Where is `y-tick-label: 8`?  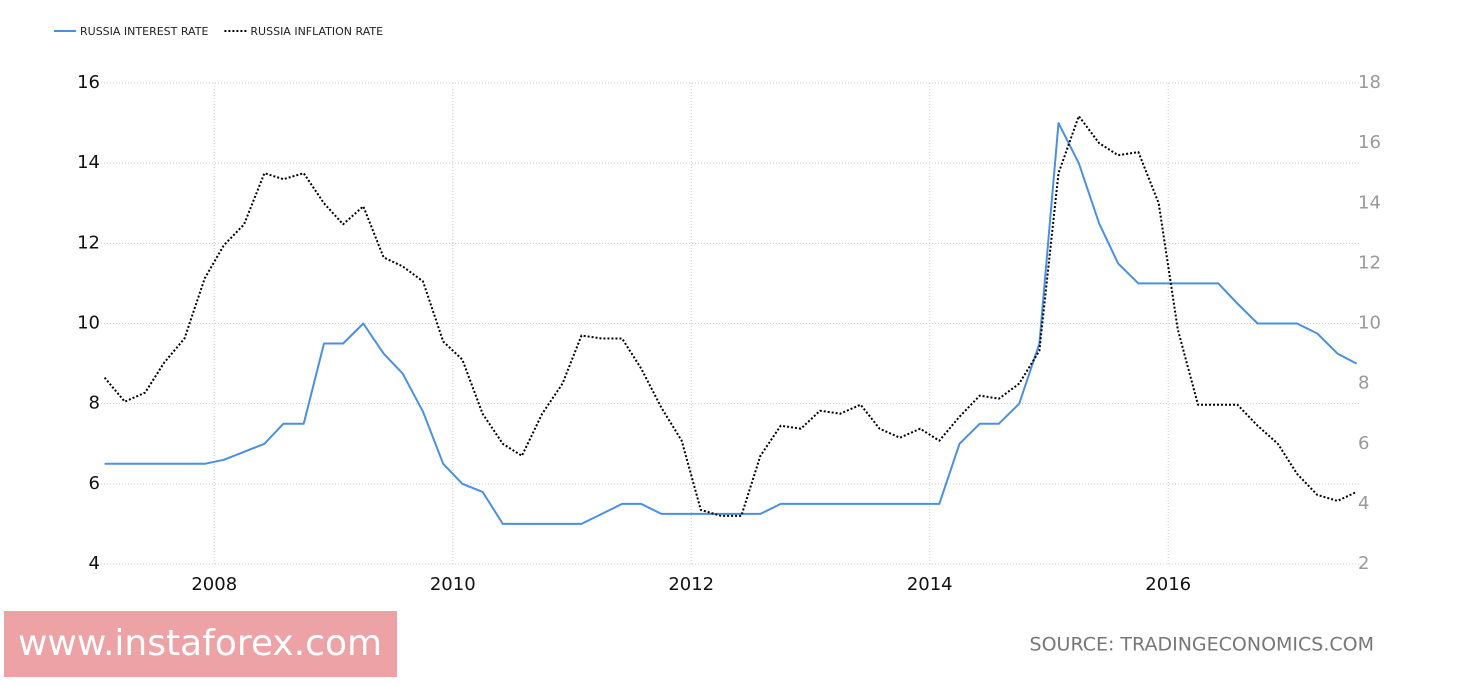
y-tick-label: 8 is located at coordinates (94, 403).